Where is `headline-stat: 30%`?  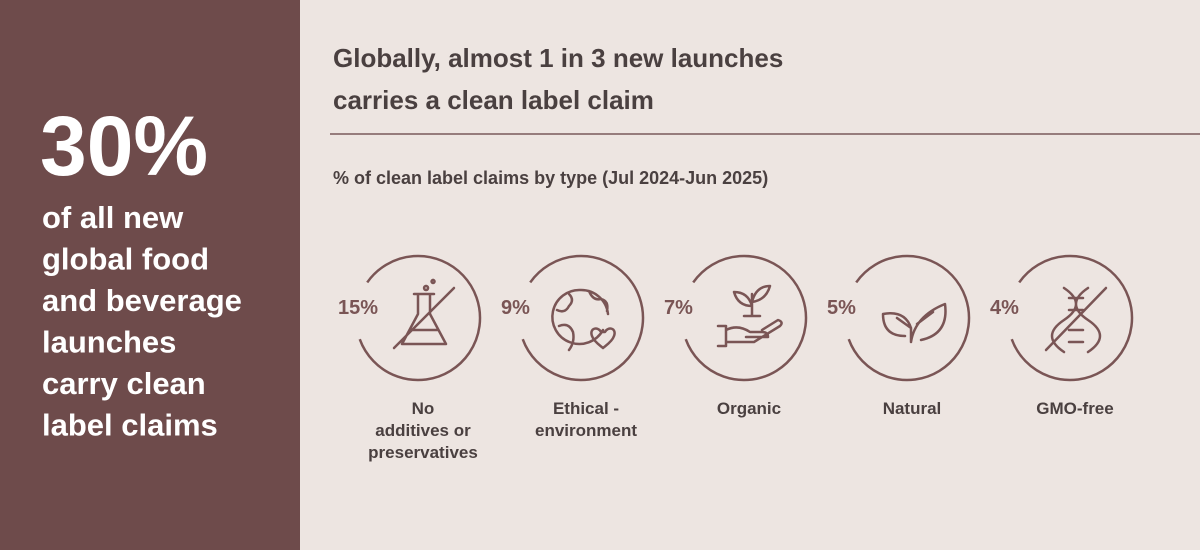 headline-stat: 30% is located at coordinates (124, 146).